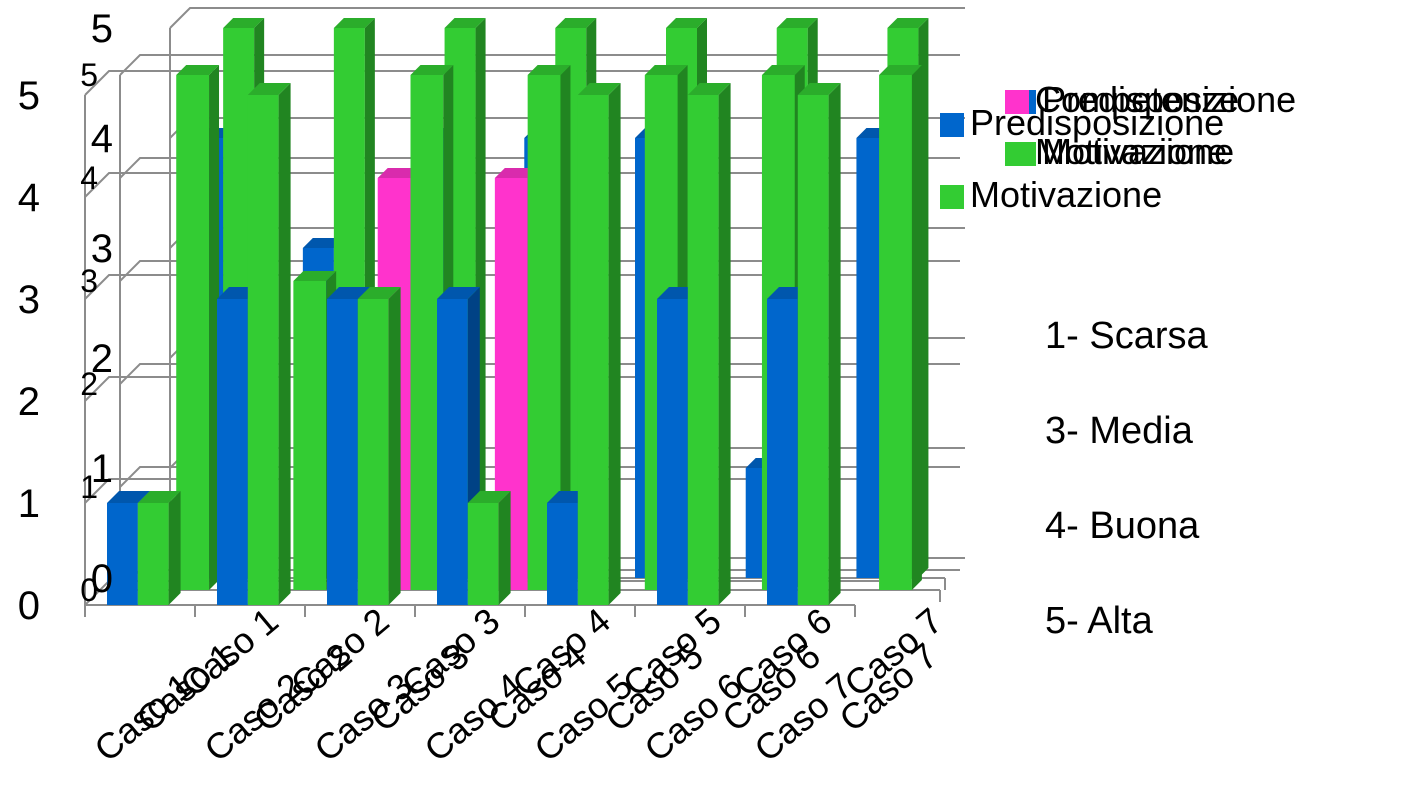 This screenshot has width=1407, height=786. I want to click on chart3-y-tick-label: 0, so click(29, 606).